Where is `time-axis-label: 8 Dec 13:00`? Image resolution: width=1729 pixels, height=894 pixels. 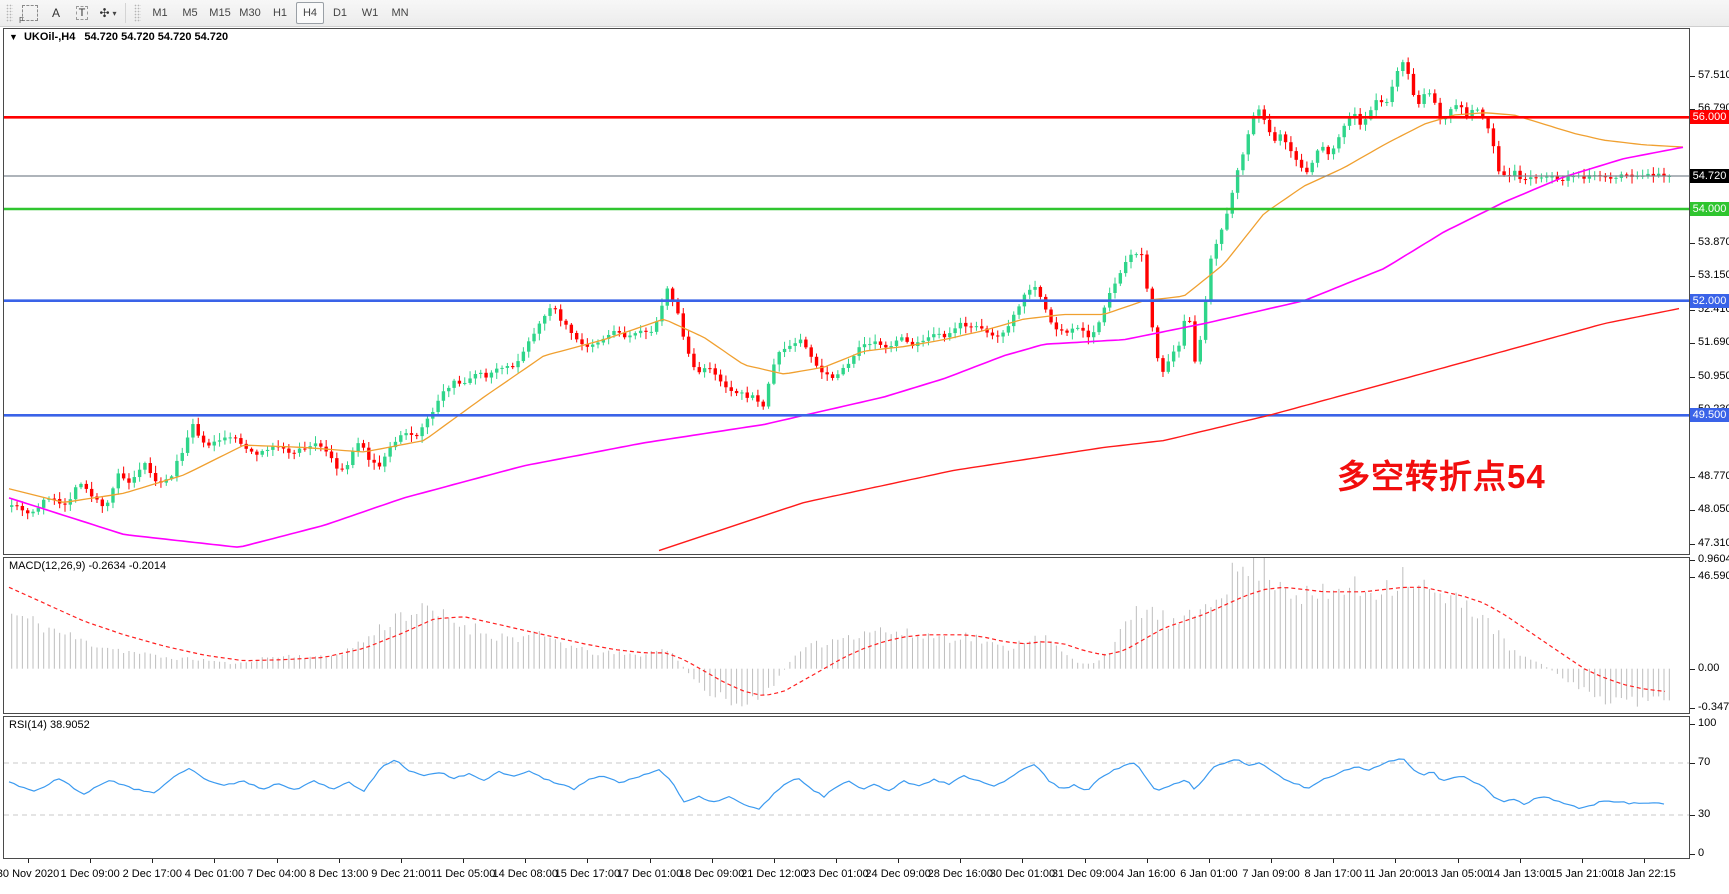
time-axis-label: 8 Dec 13:00 is located at coordinates (339, 874).